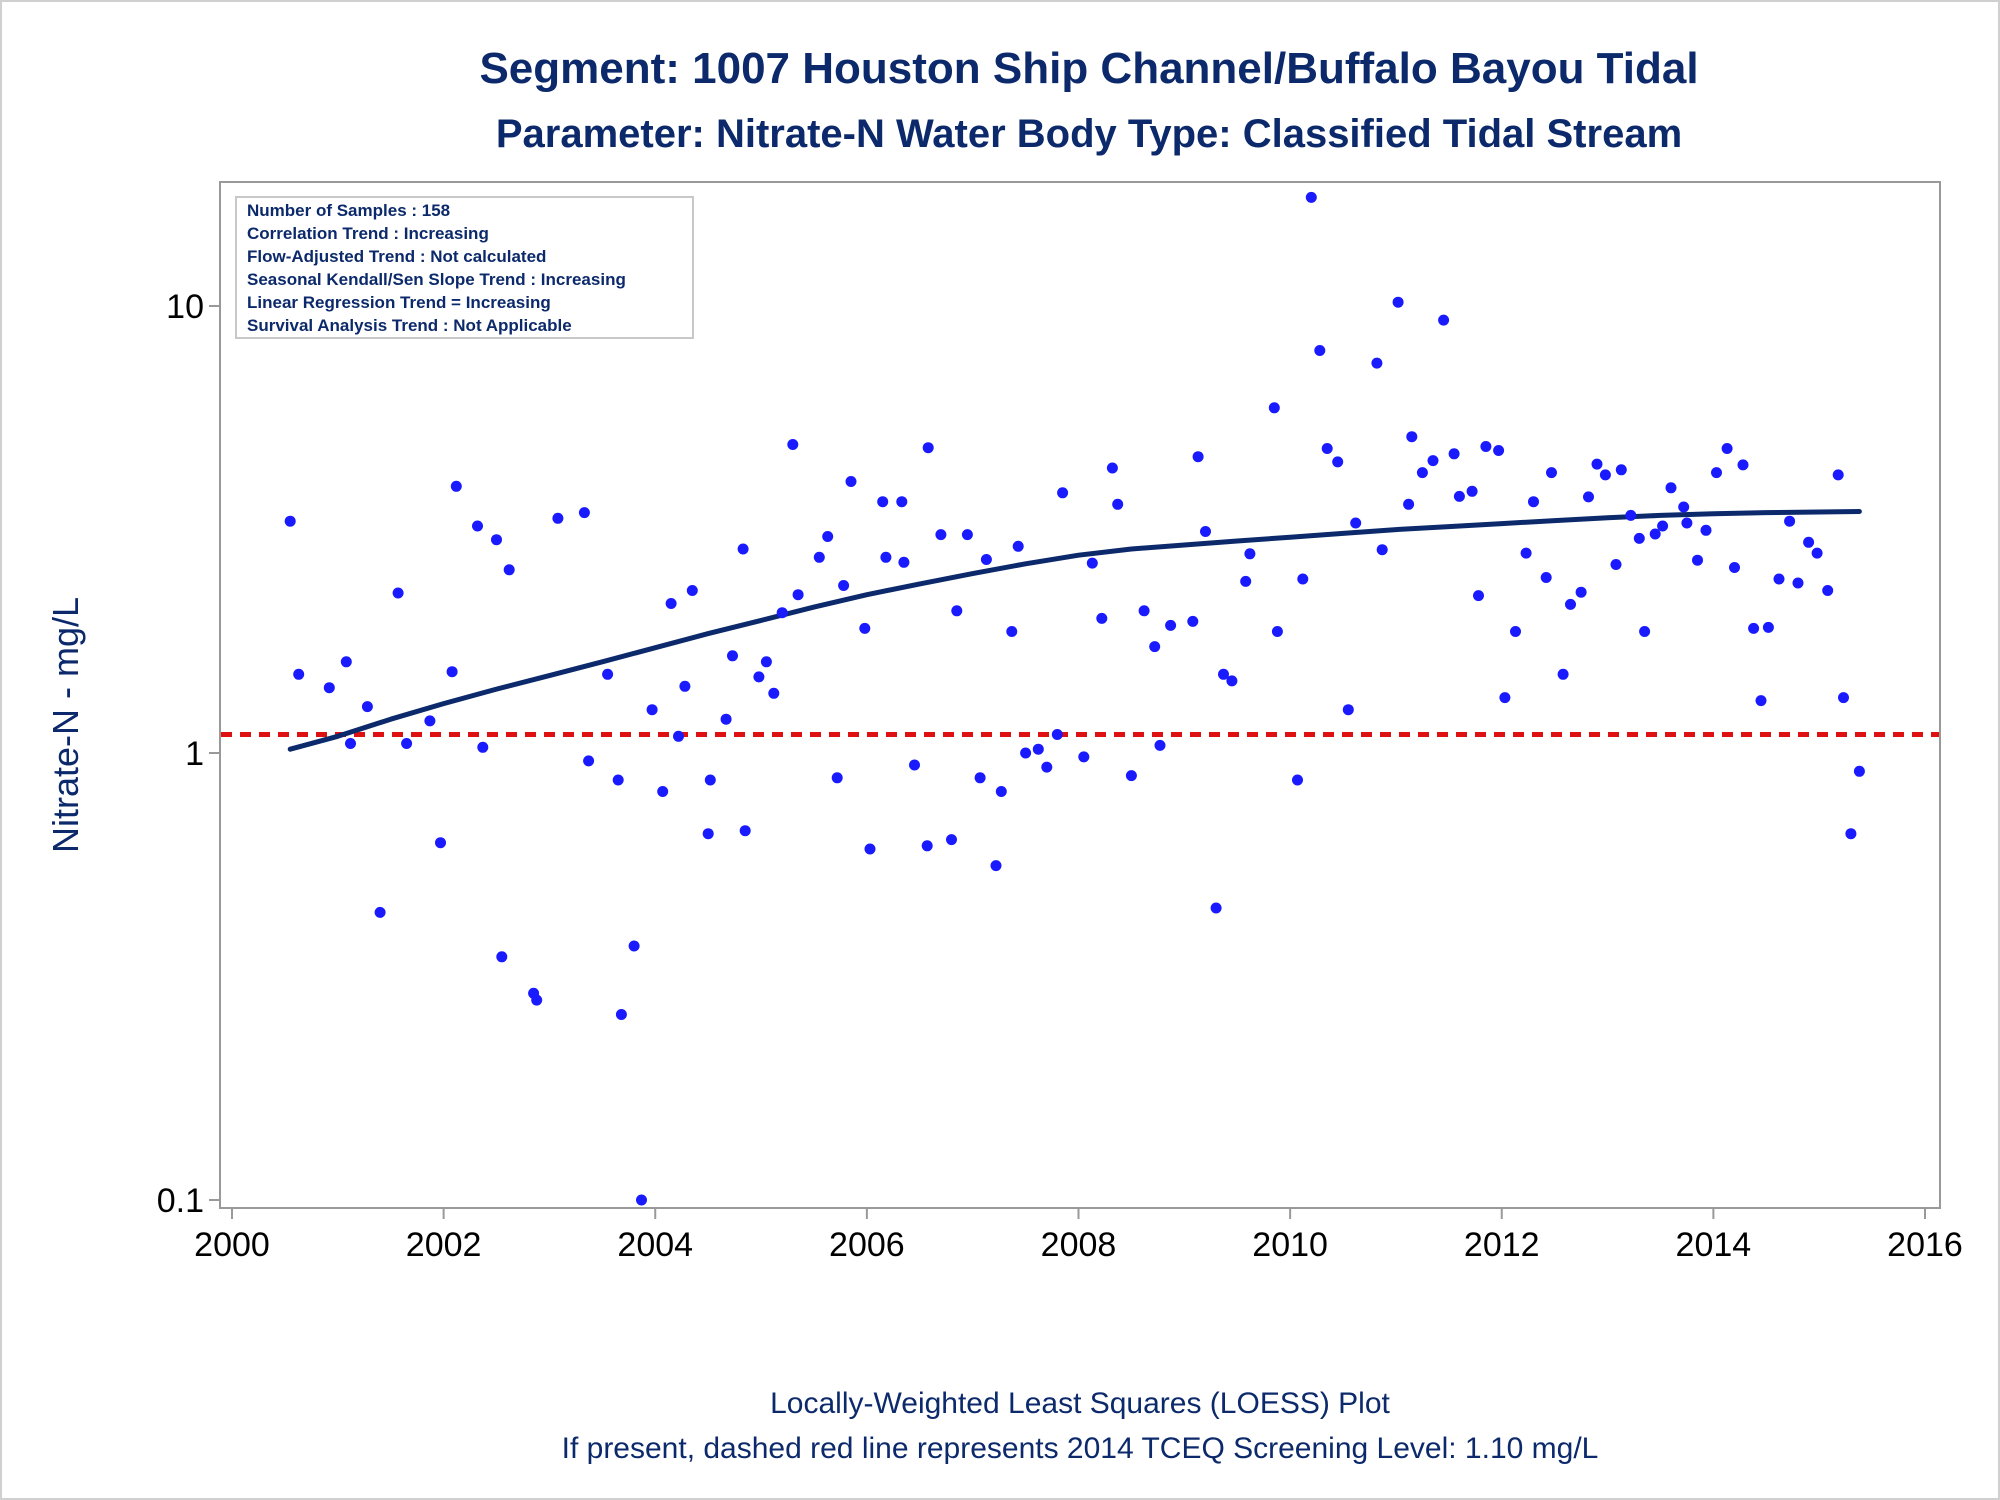  Describe the element at coordinates (65, 725) in the screenshot. I see `y-axis-title: Nitrate-N - mg/L` at that location.